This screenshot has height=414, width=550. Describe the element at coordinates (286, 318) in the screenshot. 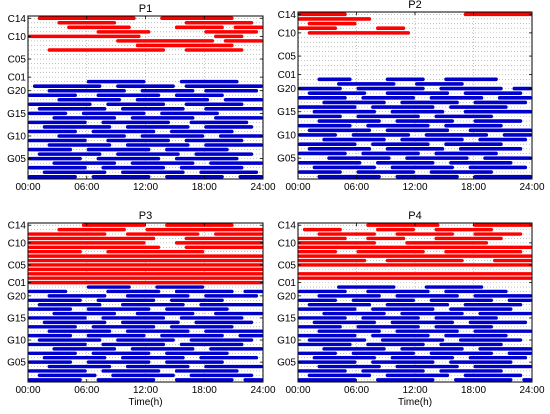

I see `y-tick-label: G15` at that location.